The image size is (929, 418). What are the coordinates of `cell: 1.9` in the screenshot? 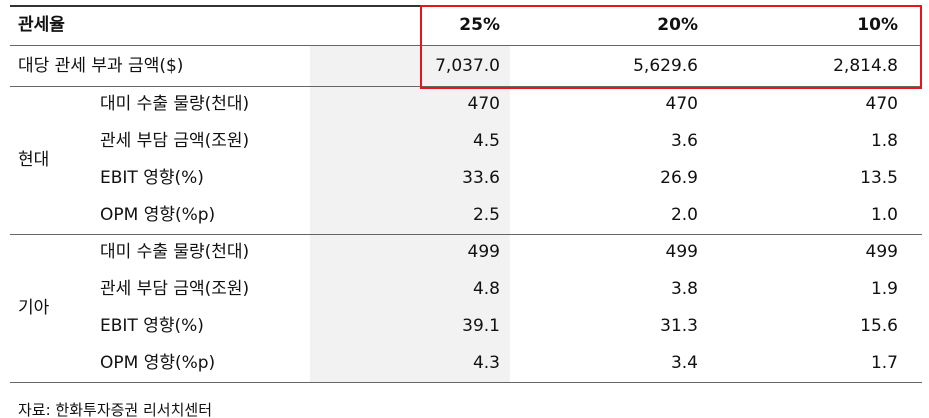 It's located at (884, 289).